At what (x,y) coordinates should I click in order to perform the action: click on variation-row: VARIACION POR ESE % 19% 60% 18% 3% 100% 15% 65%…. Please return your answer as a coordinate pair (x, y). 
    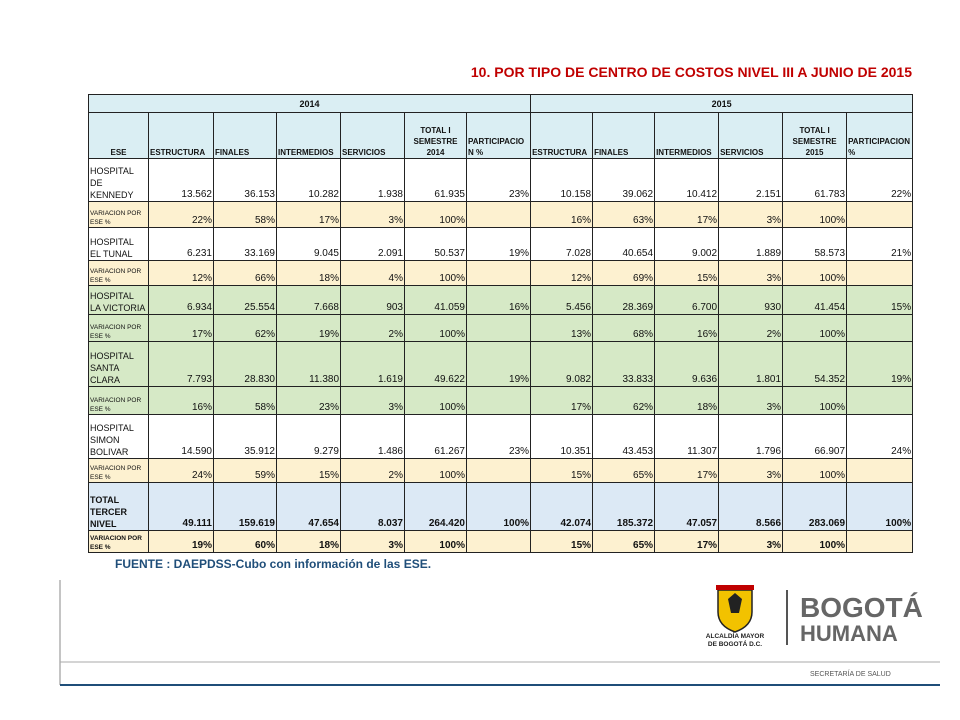
    Looking at the image, I should click on (501, 541).